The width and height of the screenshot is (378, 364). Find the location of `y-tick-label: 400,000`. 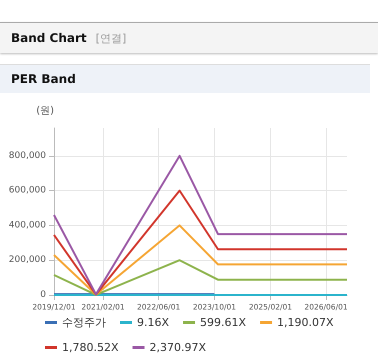

y-tick-label: 400,000 is located at coordinates (27, 225).